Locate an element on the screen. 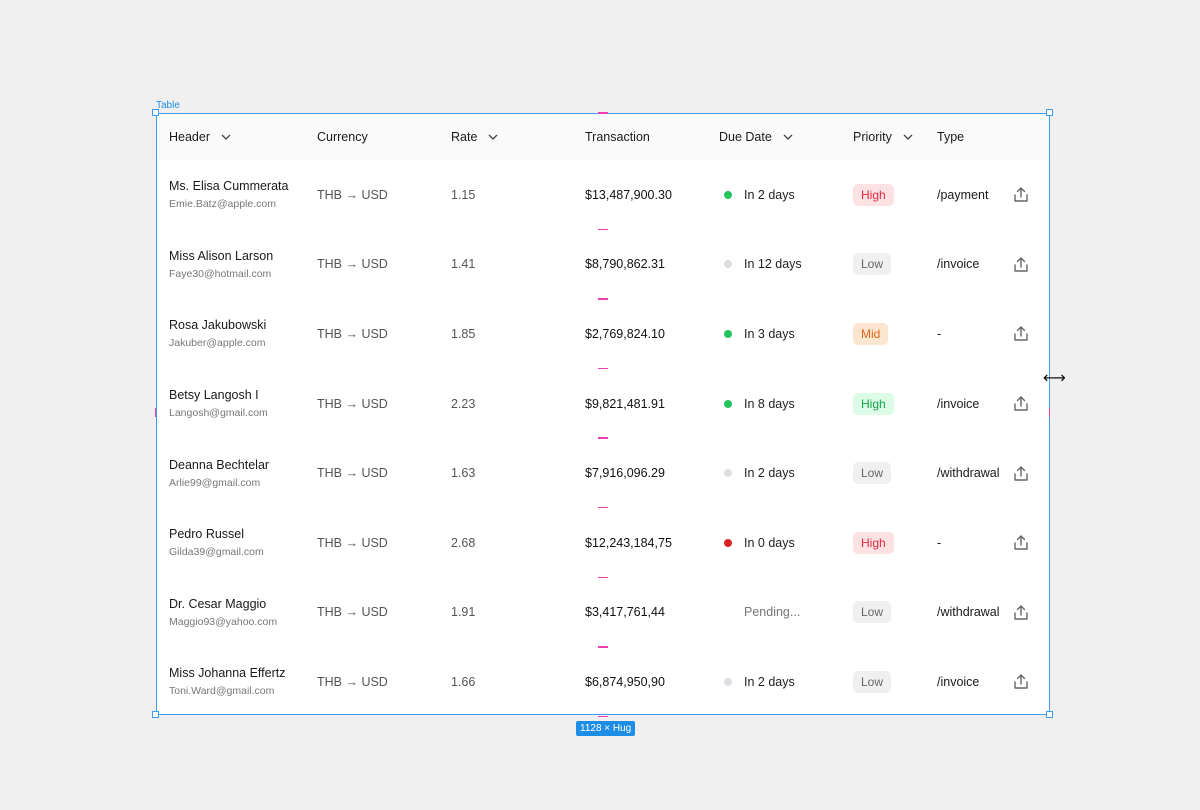 This screenshot has width=1200, height=810. column-header-rate: Rate is located at coordinates (475, 137).